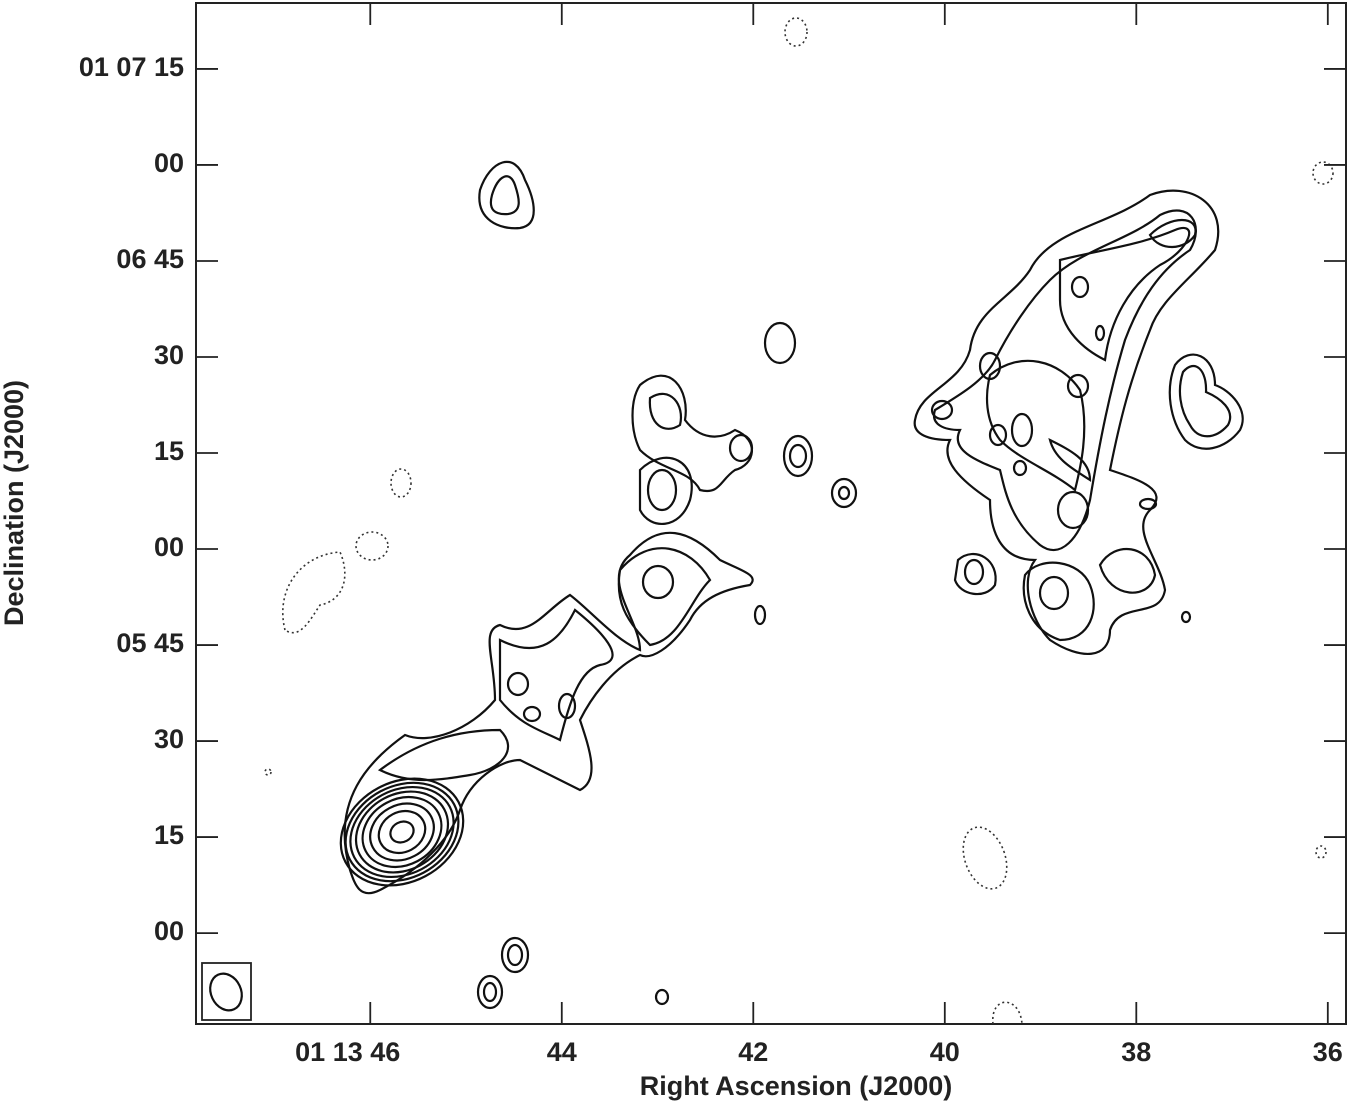  What do you see at coordinates (796, 1086) in the screenshot?
I see `x-axis-label: Right Ascension (J2000)` at bounding box center [796, 1086].